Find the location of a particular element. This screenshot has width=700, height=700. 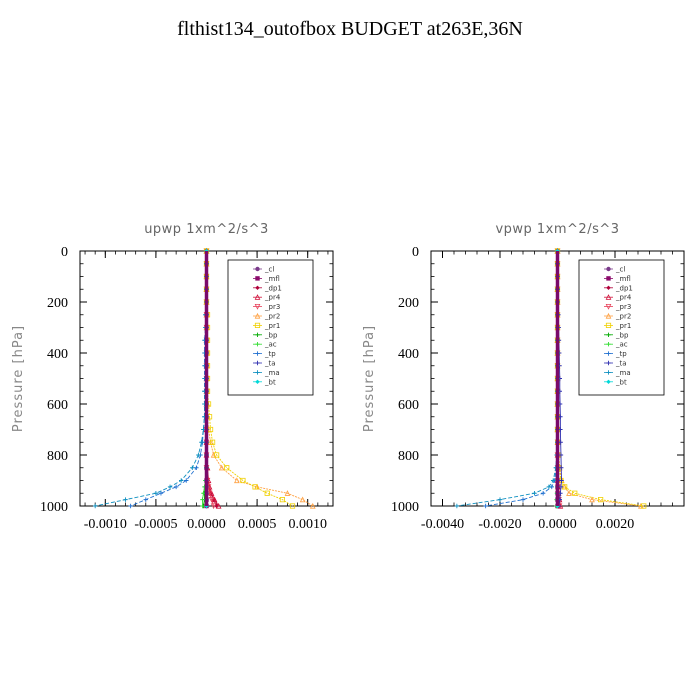

x-tick-label: -0.0040 is located at coordinates (442, 524).